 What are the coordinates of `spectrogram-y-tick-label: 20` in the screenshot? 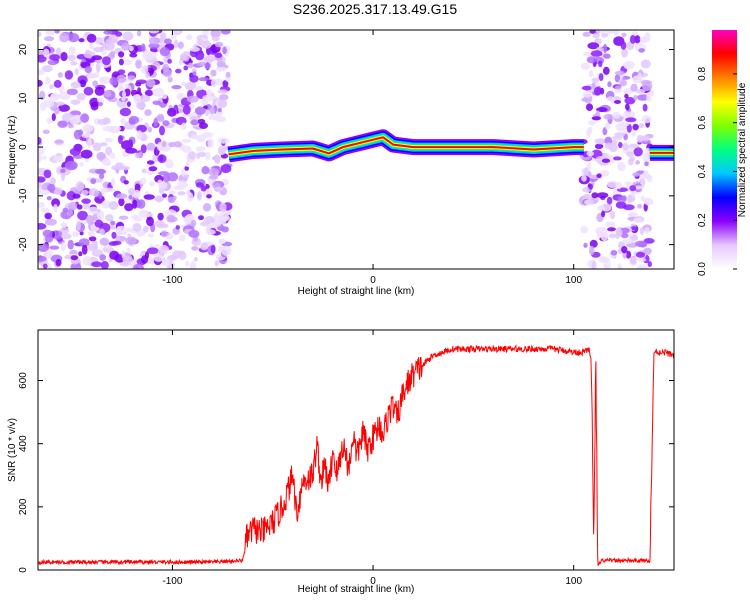 It's located at (23, 50).